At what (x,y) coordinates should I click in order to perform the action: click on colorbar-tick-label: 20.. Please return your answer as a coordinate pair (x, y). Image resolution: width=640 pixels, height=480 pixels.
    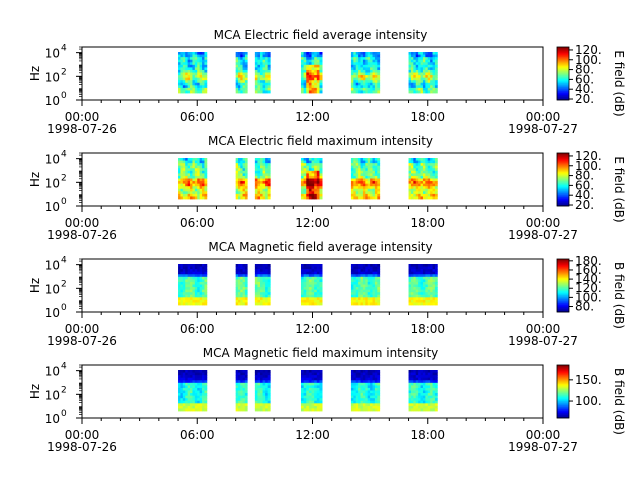
    Looking at the image, I should click on (584, 99).